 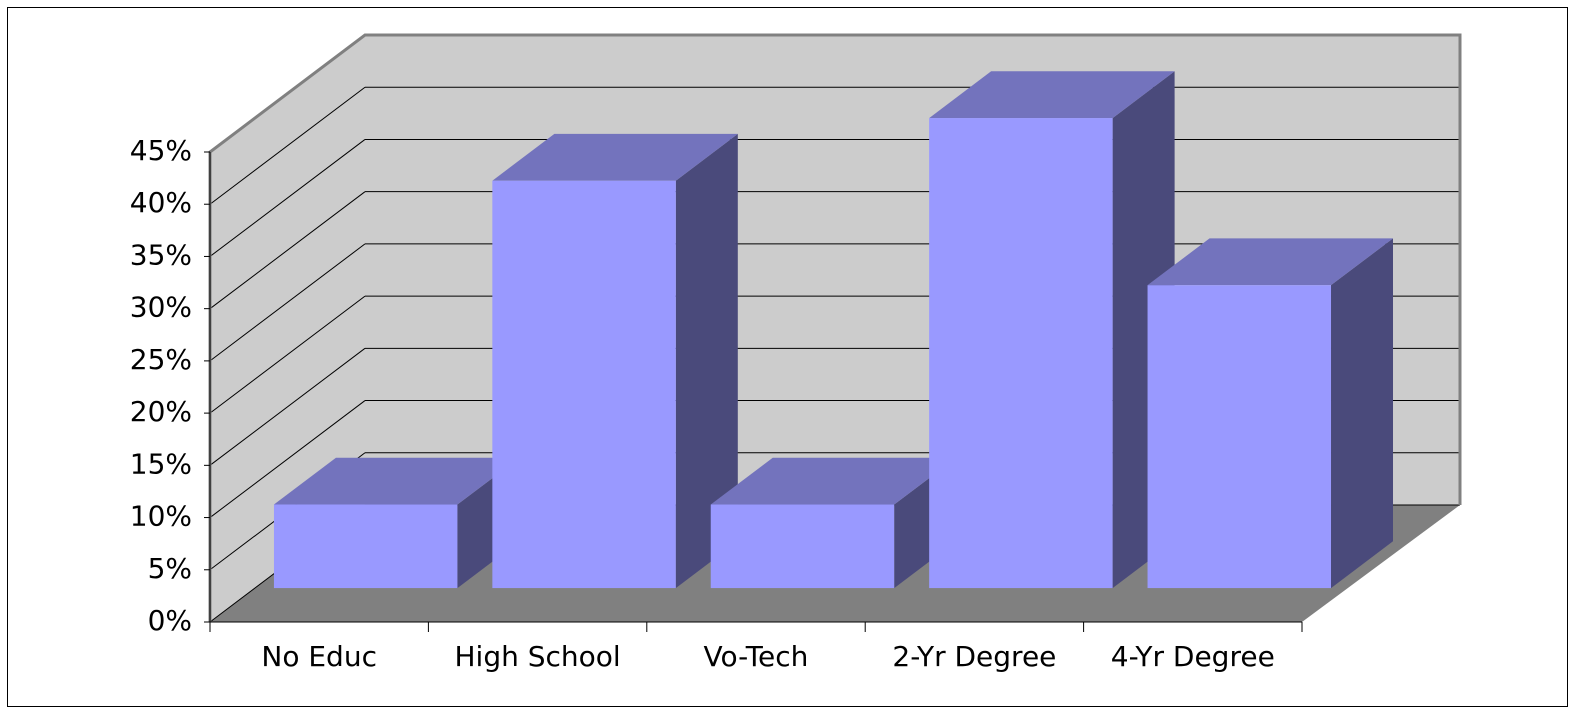 I want to click on y-tick-label: 35%, so click(x=161, y=254).